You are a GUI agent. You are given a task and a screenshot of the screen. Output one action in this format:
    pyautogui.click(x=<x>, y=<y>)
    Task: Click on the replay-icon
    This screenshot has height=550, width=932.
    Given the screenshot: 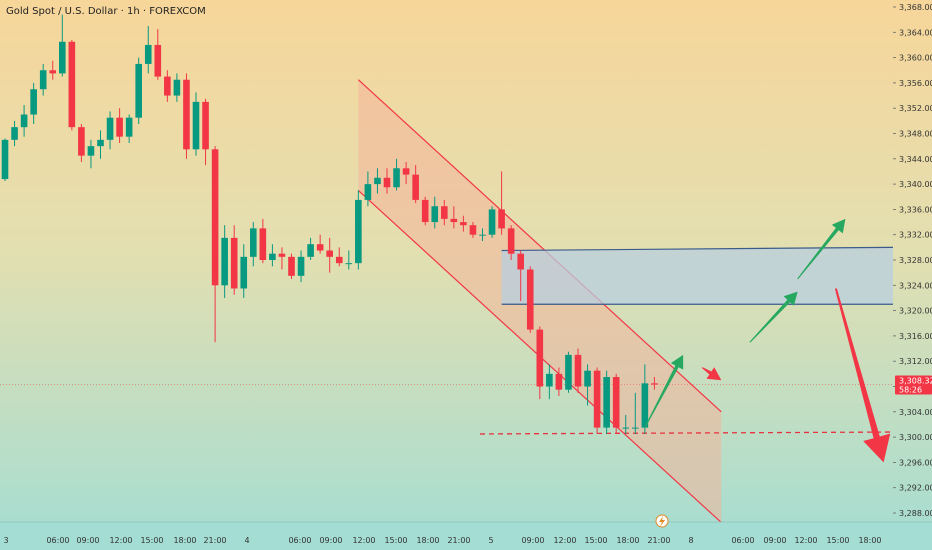 What is the action you would take?
    pyautogui.click(x=662, y=521)
    